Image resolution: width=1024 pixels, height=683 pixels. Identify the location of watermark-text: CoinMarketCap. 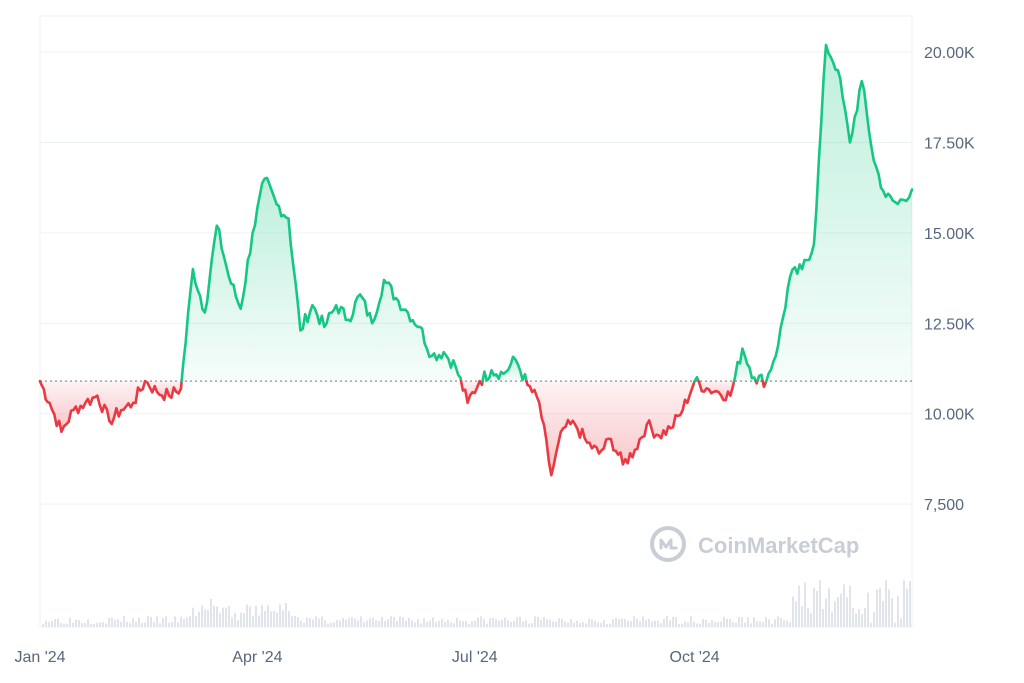
(778, 545).